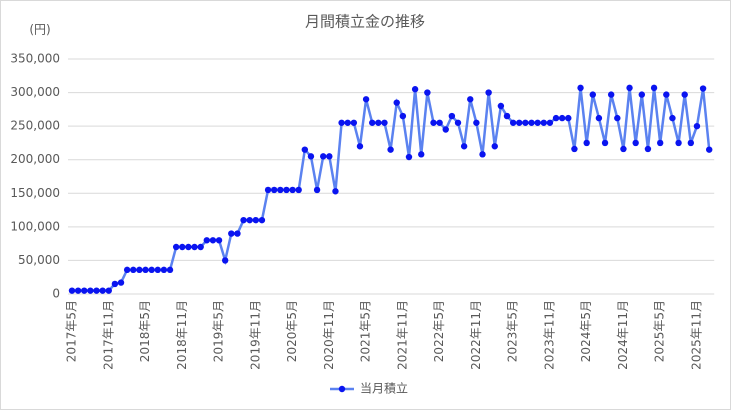  I want to click on x-tick-label: 2017年11月, so click(108, 335).